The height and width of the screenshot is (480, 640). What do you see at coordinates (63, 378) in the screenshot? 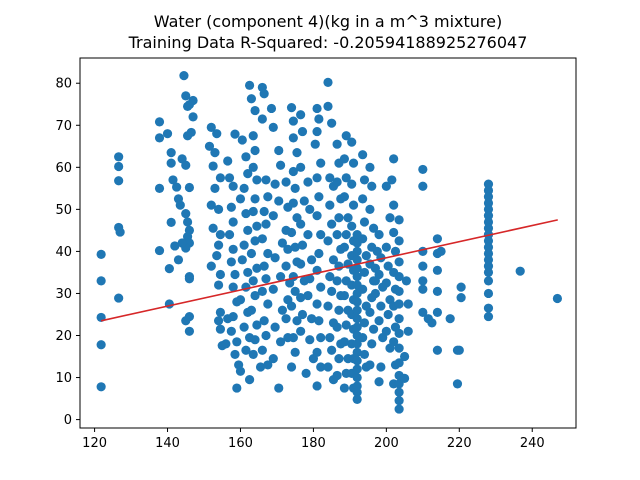
I see `y-tick-label: 10` at bounding box center [63, 378].